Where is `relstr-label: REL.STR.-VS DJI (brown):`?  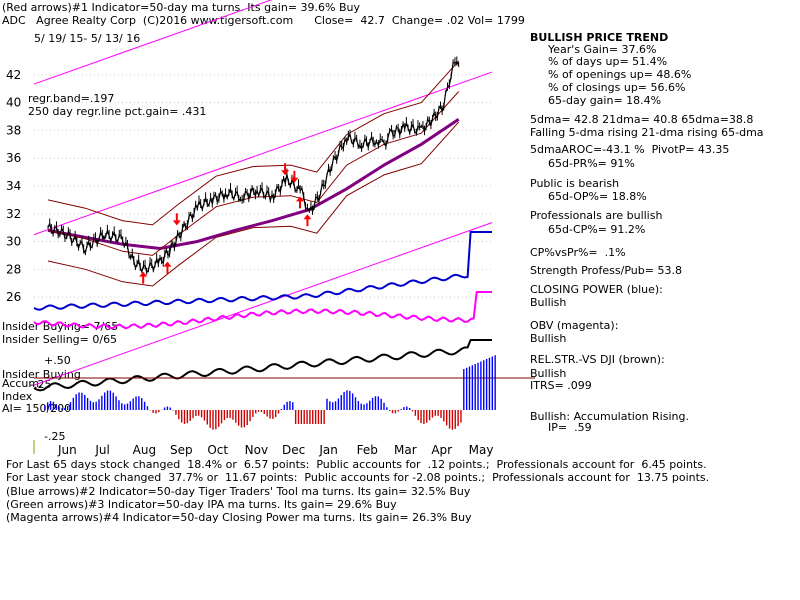 relstr-label: REL.STR.-VS DJI (brown): is located at coordinates (597, 359).